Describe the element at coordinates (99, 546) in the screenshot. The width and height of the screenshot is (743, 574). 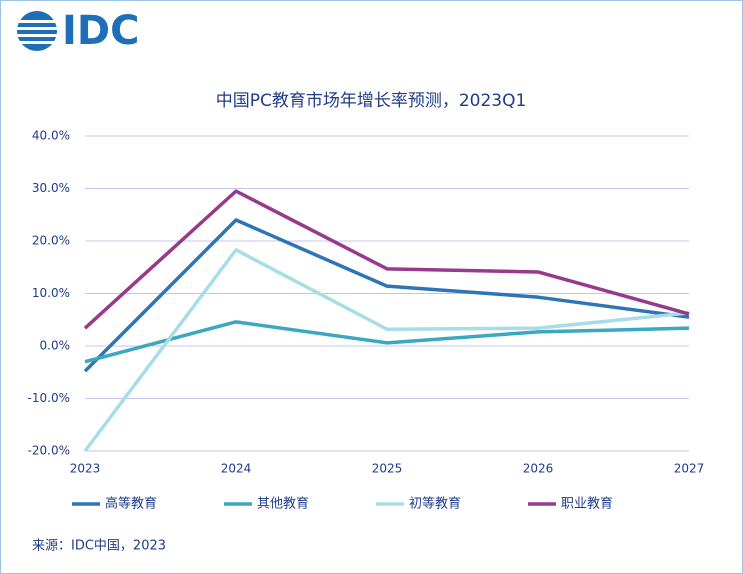
I see `source: 来源：IDC中国，2023` at that location.